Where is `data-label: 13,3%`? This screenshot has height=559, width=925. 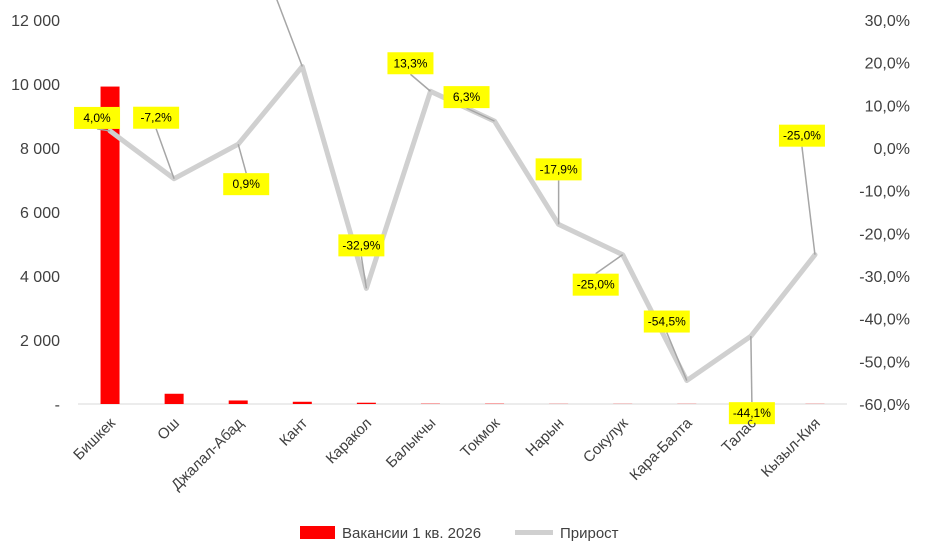 data-label: 13,3% is located at coordinates (410, 63).